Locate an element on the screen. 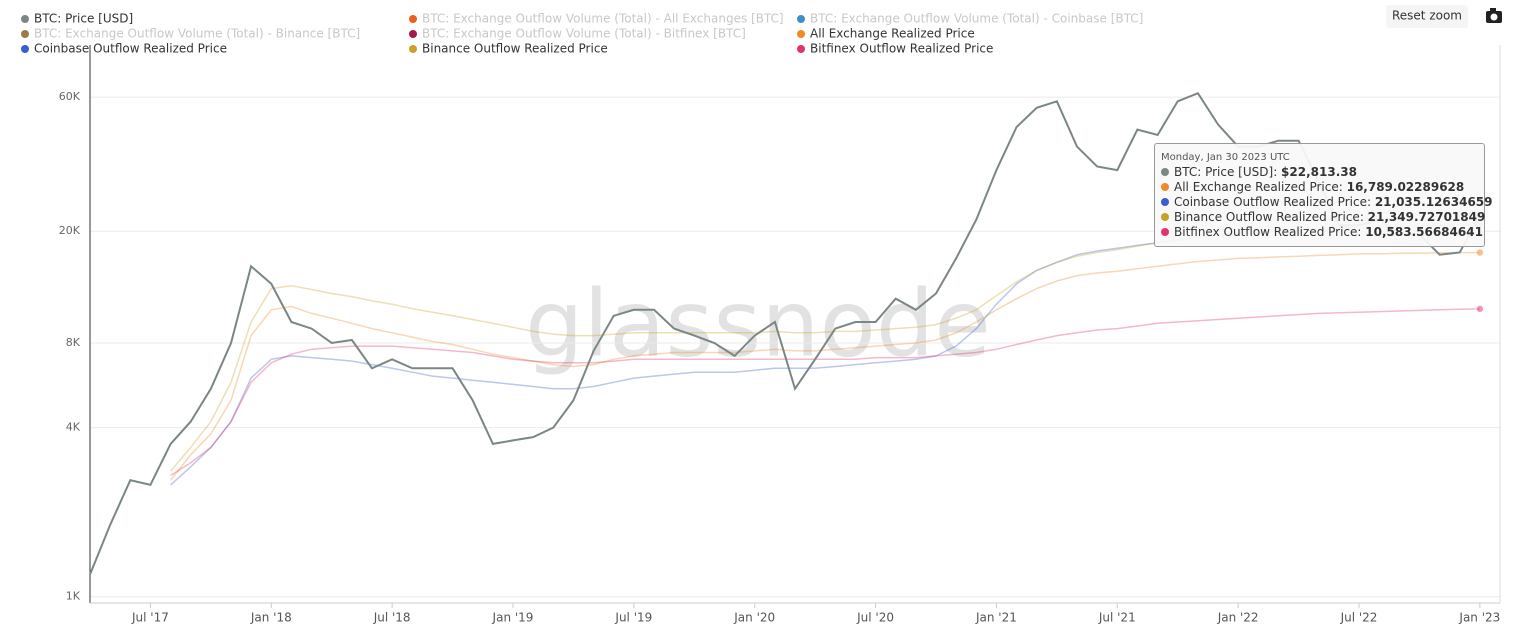  tooltip-value: $22,813.38 is located at coordinates (1319, 172).